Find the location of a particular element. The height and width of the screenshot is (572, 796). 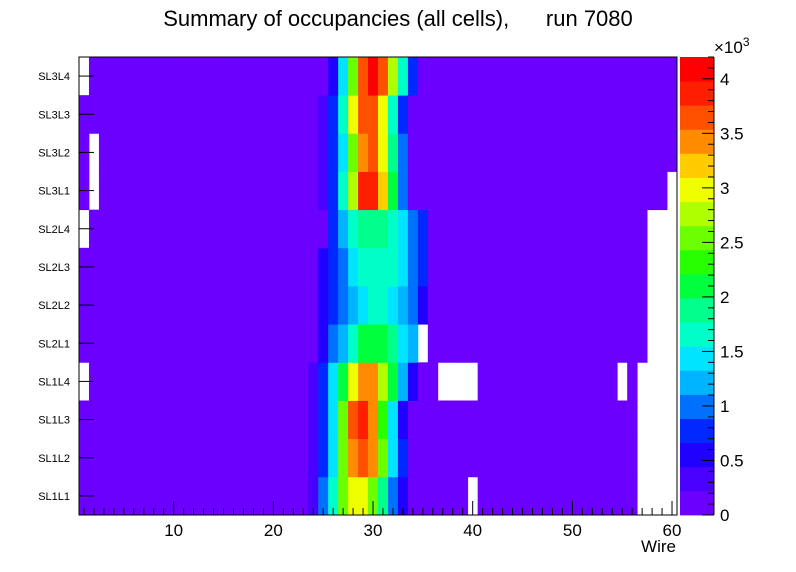

x-tick-label: 60 is located at coordinates (672, 530).